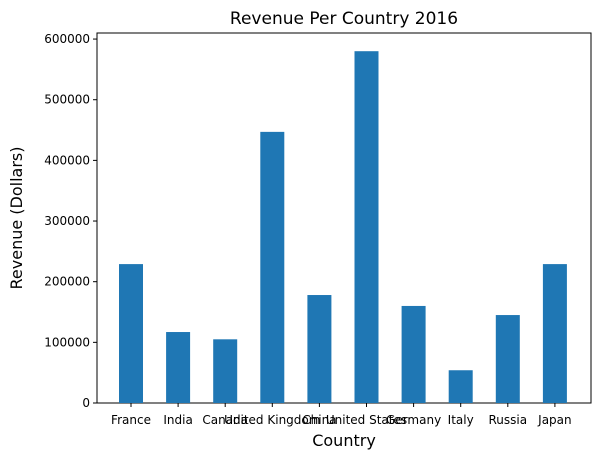  What do you see at coordinates (67, 100) in the screenshot?
I see `y-tick-label: 500000` at bounding box center [67, 100].